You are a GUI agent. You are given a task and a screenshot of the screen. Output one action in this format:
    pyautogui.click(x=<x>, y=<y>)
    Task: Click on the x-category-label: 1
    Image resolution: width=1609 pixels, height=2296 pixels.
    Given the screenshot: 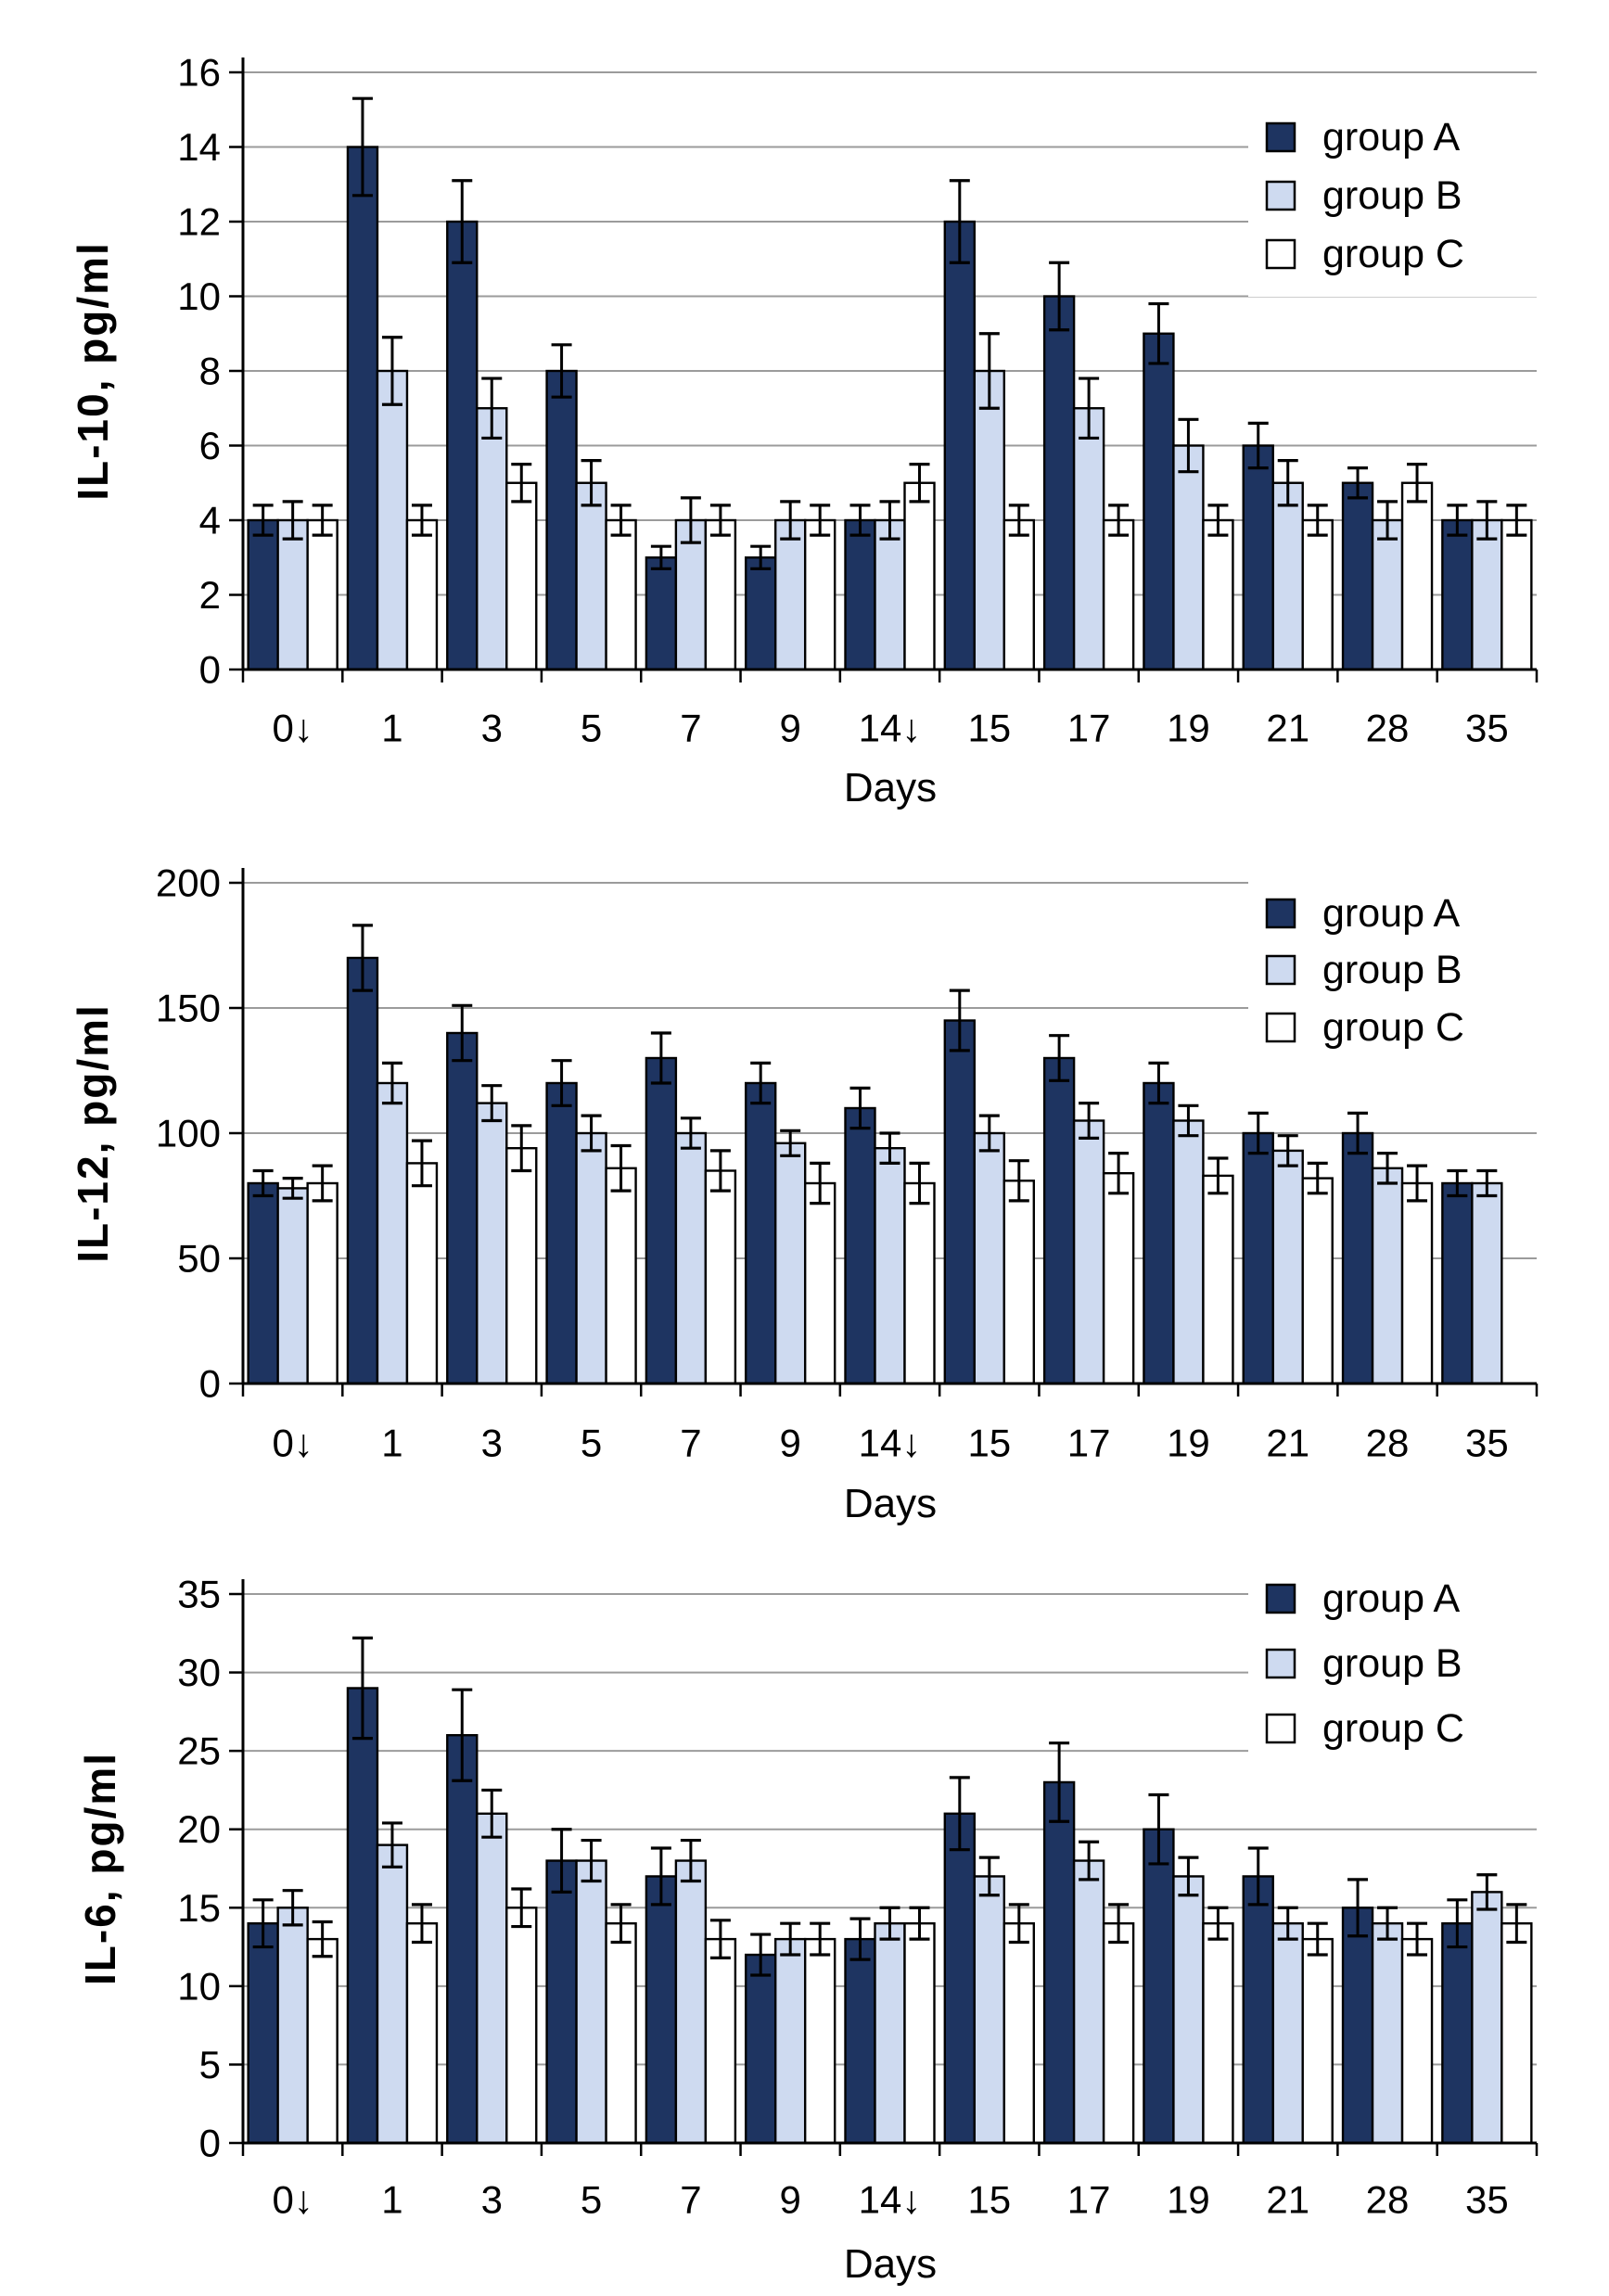 What is the action you would take?
    pyautogui.click(x=392, y=1443)
    